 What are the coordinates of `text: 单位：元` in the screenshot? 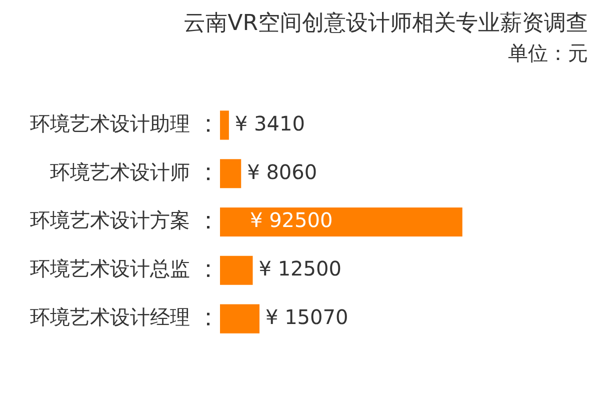 It's located at (548, 53).